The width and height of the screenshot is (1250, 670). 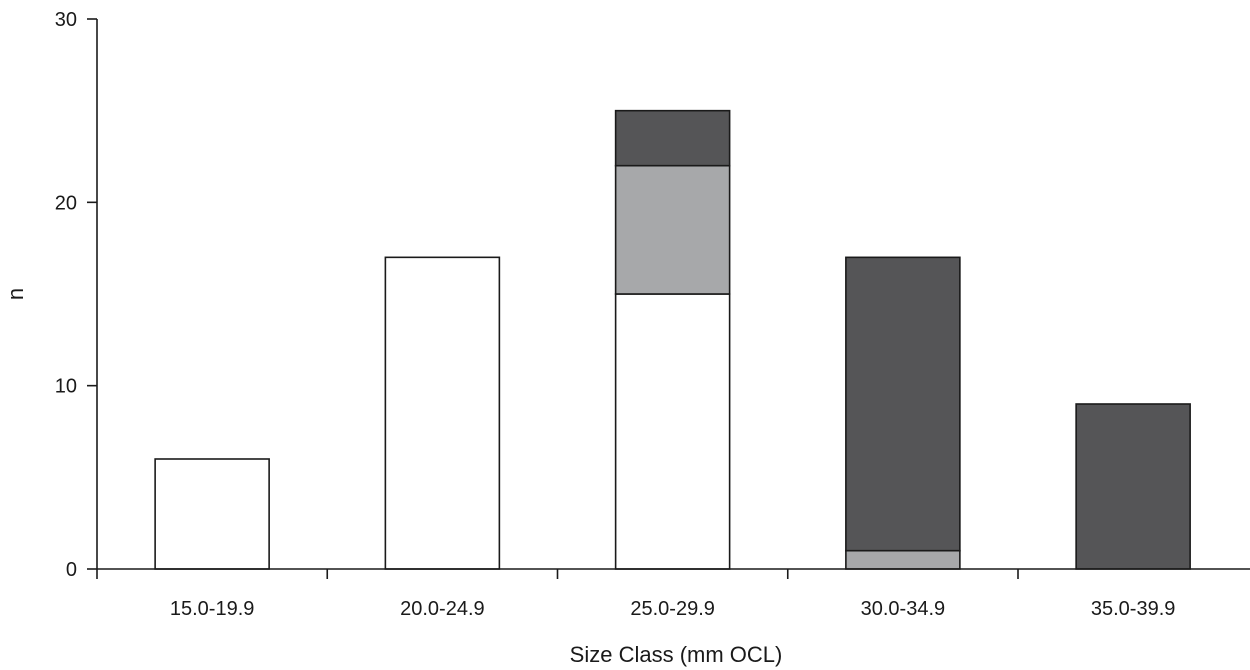 What do you see at coordinates (212, 609) in the screenshot?
I see `x-tick-label: 15.0-19.9` at bounding box center [212, 609].